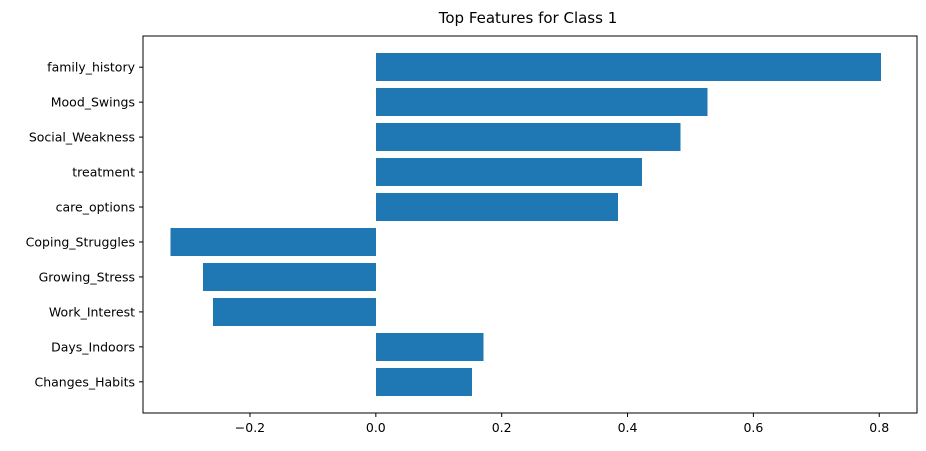 Image resolution: width=926 pixels, height=451 pixels. I want to click on x-tick-label: 0.0, so click(376, 427).